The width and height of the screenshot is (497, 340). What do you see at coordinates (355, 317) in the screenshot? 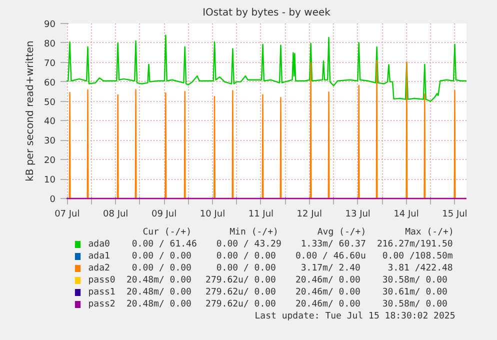
I see `text: Last update: Tue Jul 15 18:30:02 2025` at bounding box center [355, 317].